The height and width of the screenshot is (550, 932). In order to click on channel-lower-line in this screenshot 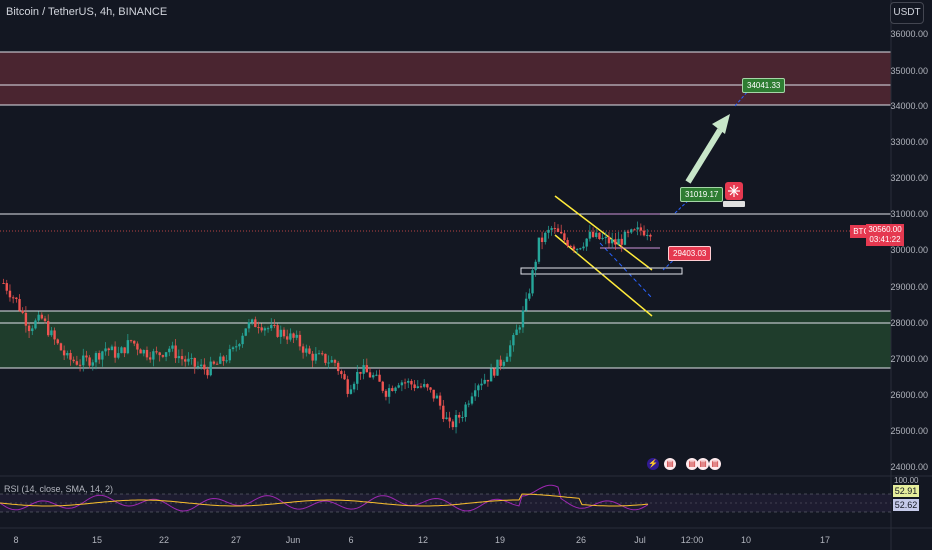, I will do `click(603, 275)`.